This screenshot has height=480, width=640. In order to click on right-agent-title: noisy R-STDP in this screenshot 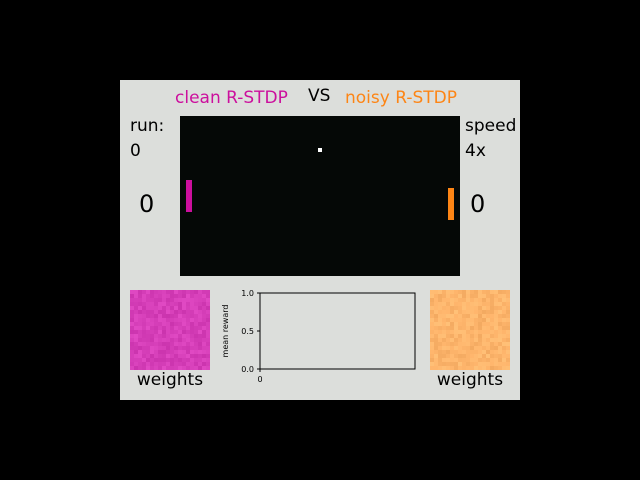, I will do `click(401, 98)`.